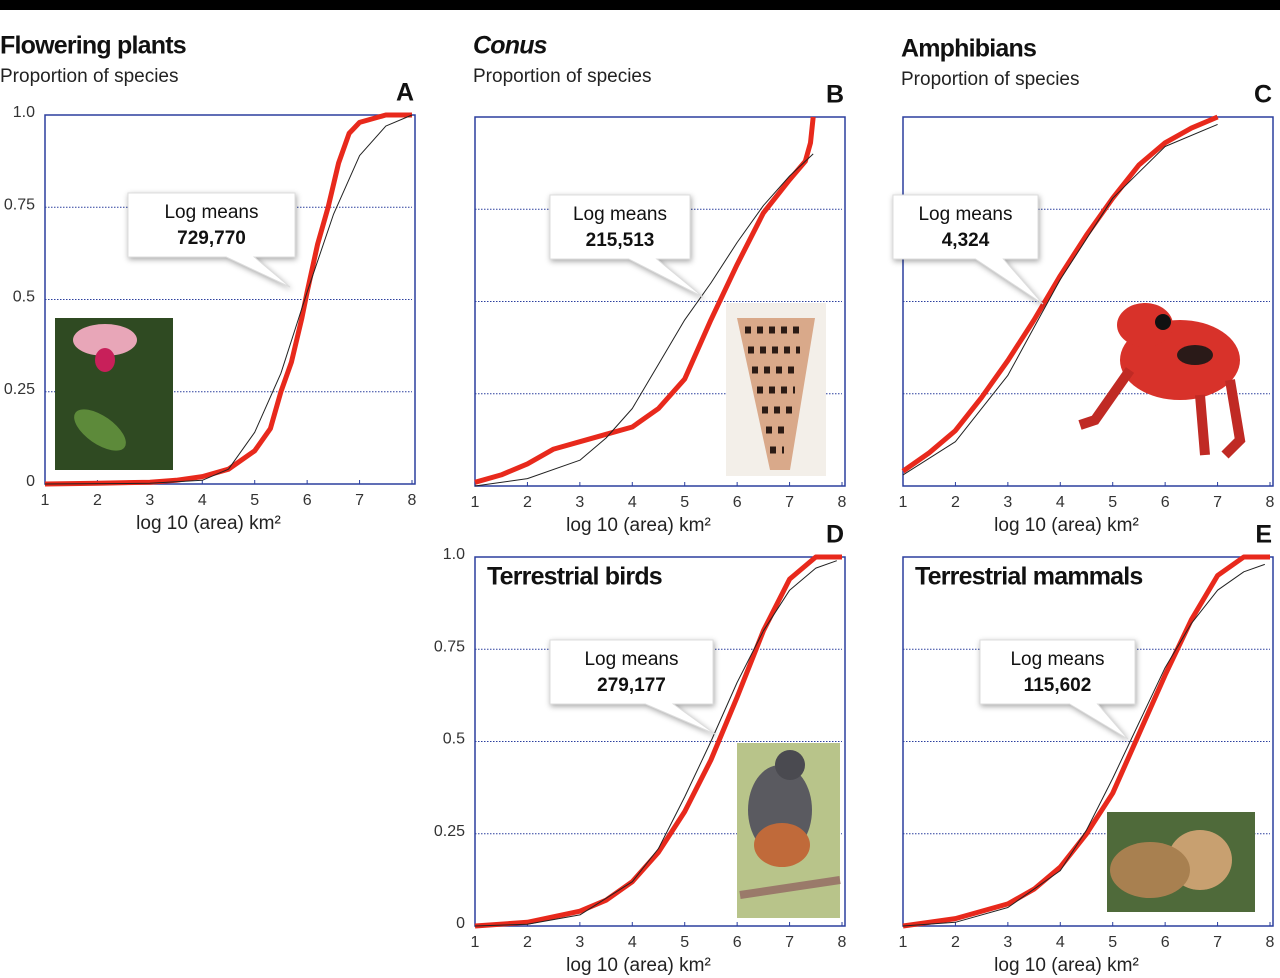 The image size is (1280, 978). What do you see at coordinates (776, 389) in the screenshot?
I see `cone-shell-photo` at bounding box center [776, 389].